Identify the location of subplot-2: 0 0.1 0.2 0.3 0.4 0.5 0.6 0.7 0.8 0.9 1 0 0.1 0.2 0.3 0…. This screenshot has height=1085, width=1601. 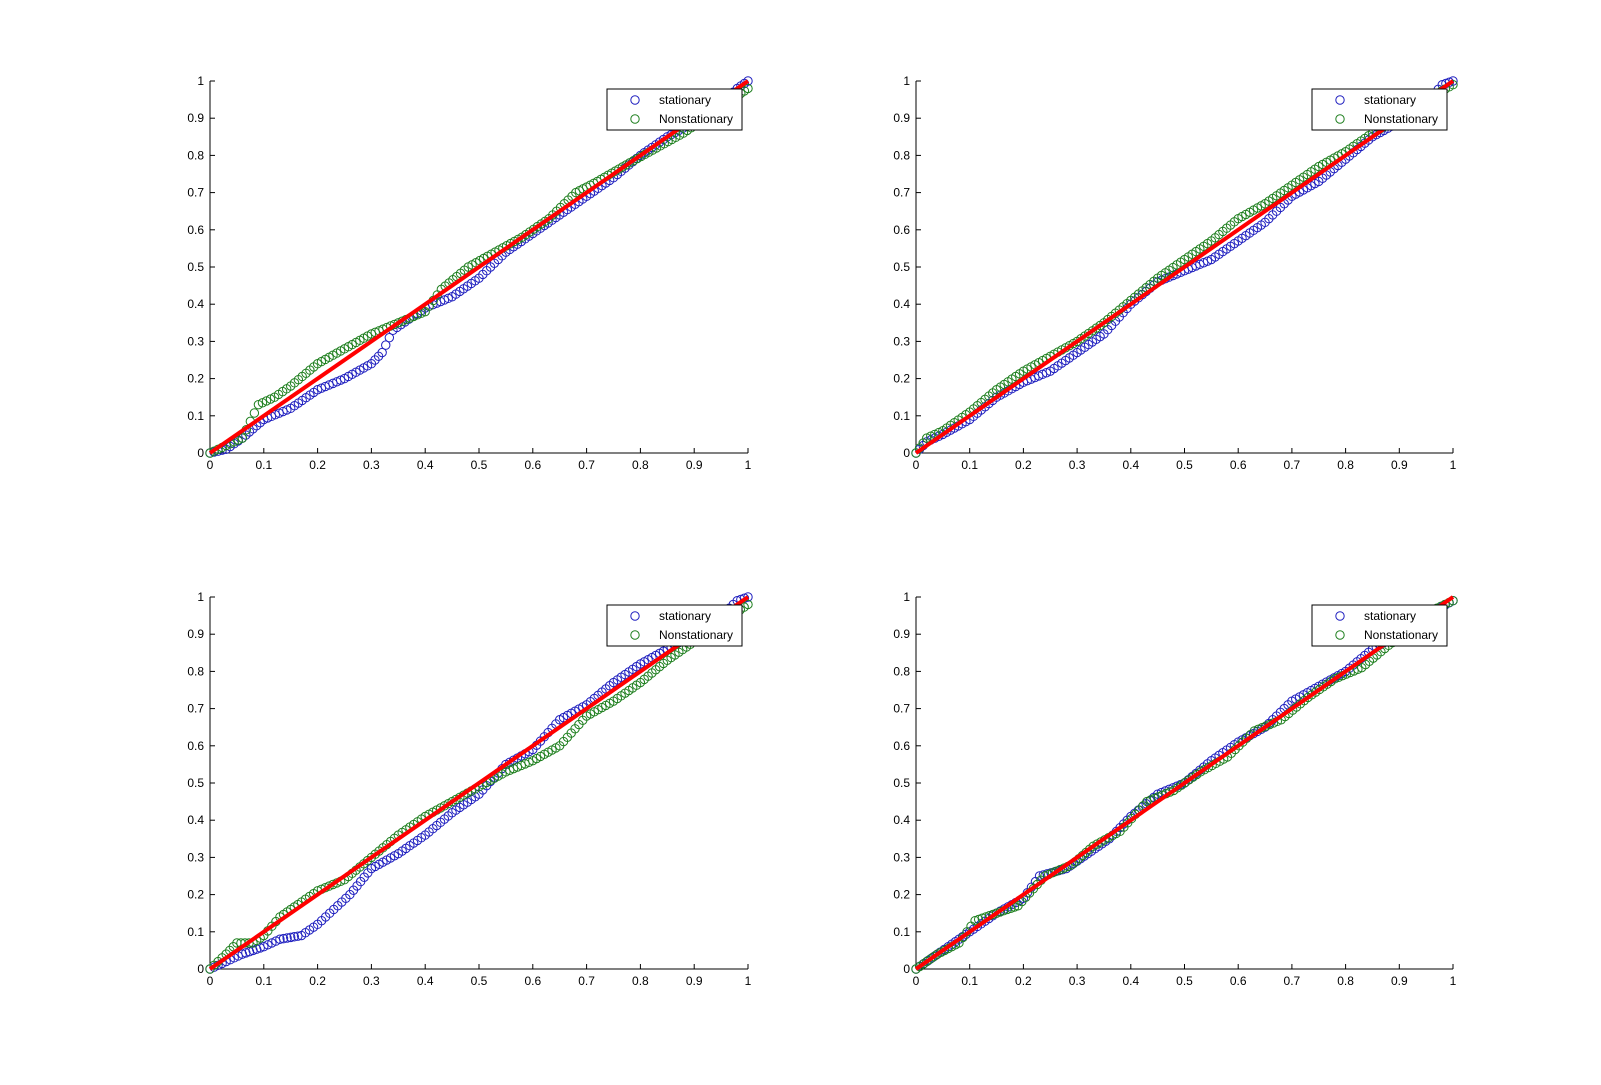
(1175, 273).